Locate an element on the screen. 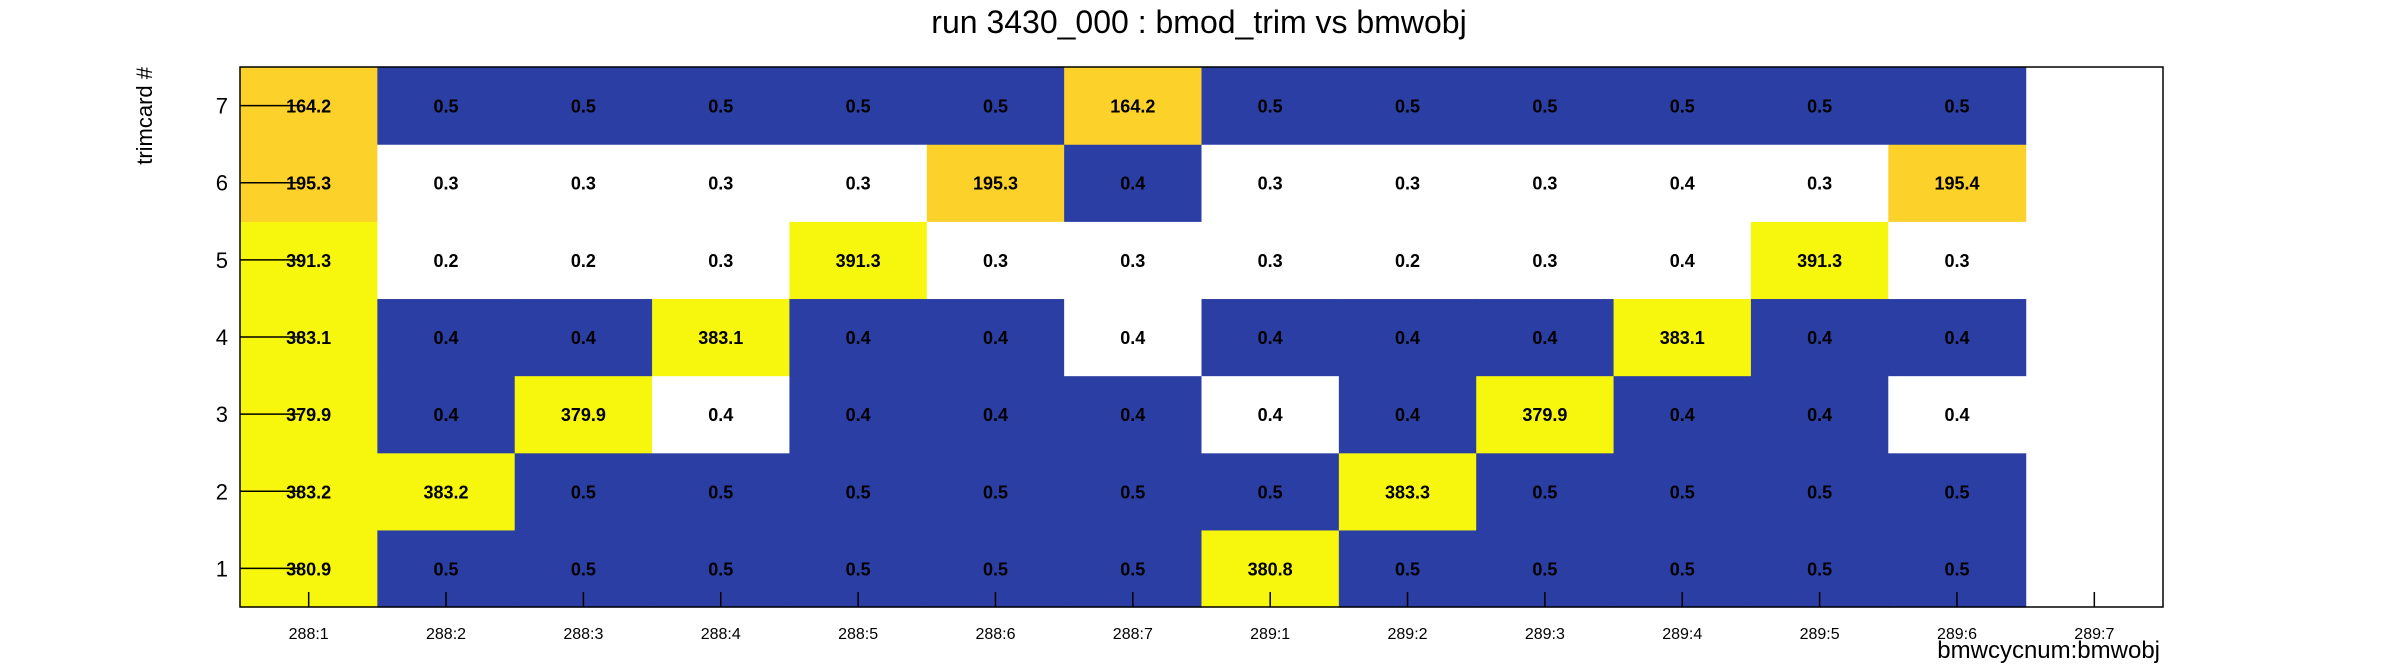 The width and height of the screenshot is (2396, 672). x-tick-label: 288:5 is located at coordinates (858, 634).